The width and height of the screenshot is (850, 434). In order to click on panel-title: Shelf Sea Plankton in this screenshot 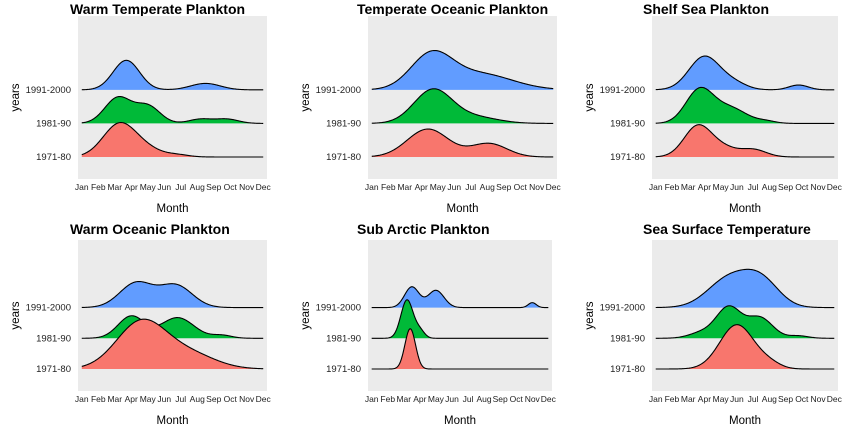, I will do `click(706, 9)`.